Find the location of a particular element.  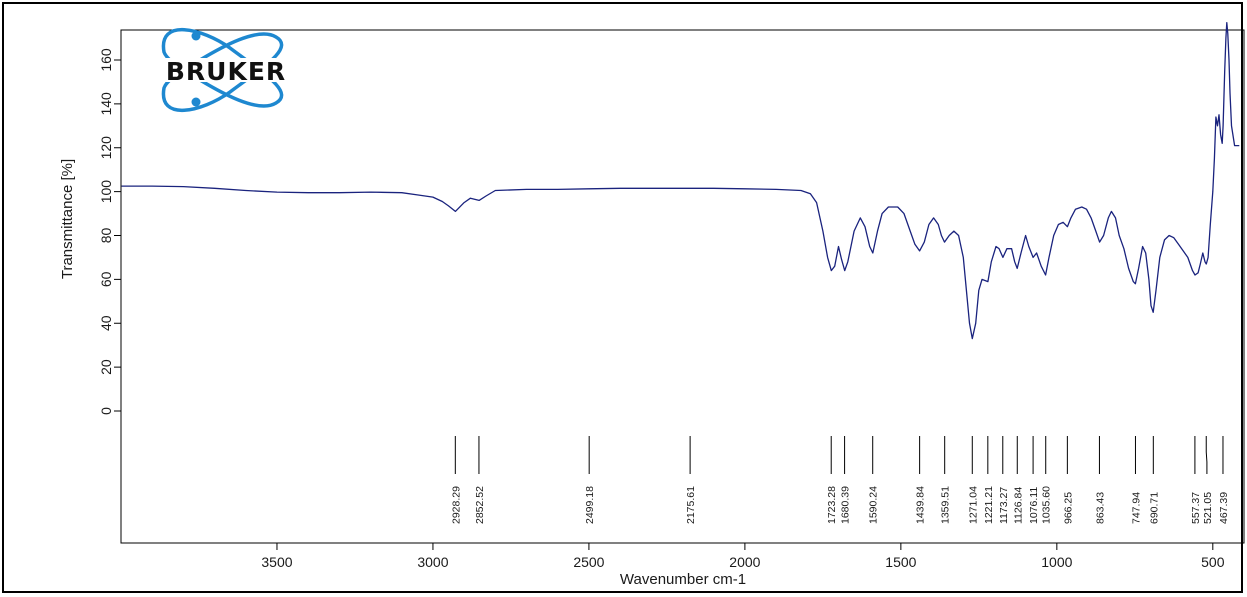

peak-label: 1221.21 is located at coordinates (989, 505).